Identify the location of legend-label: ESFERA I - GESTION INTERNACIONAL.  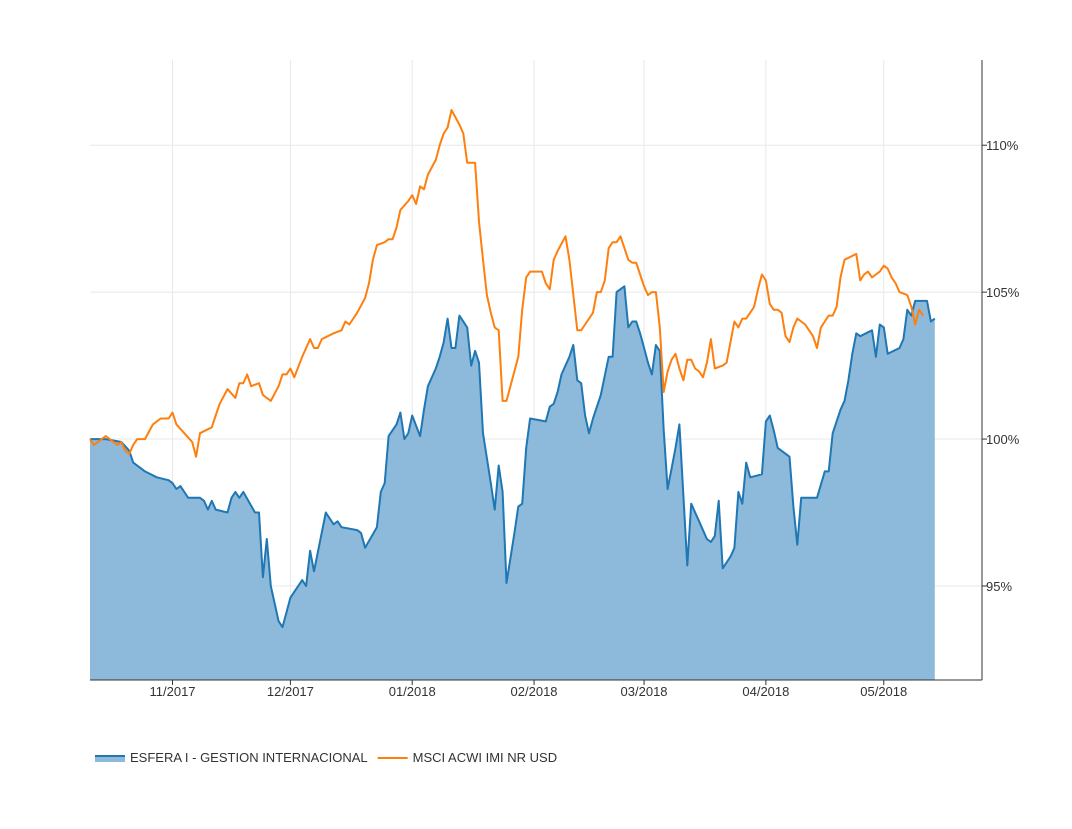
(249, 757).